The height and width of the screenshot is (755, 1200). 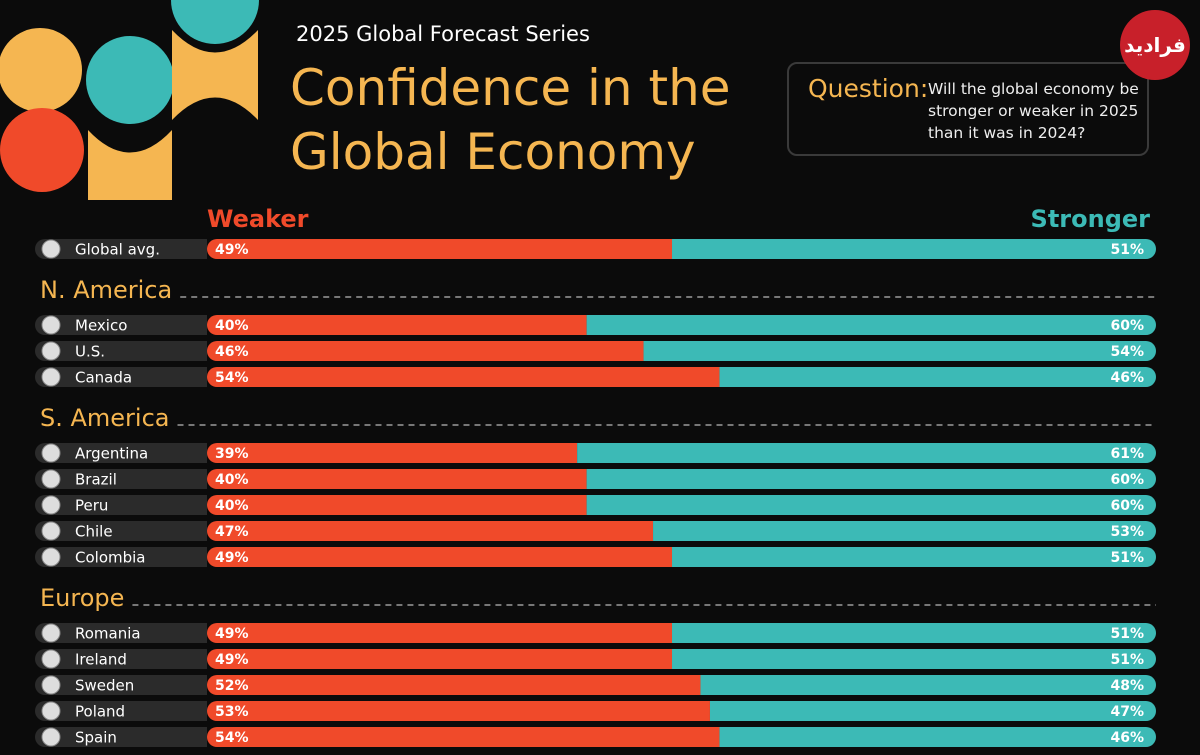 I want to click on question-box, so click(x=968, y=109).